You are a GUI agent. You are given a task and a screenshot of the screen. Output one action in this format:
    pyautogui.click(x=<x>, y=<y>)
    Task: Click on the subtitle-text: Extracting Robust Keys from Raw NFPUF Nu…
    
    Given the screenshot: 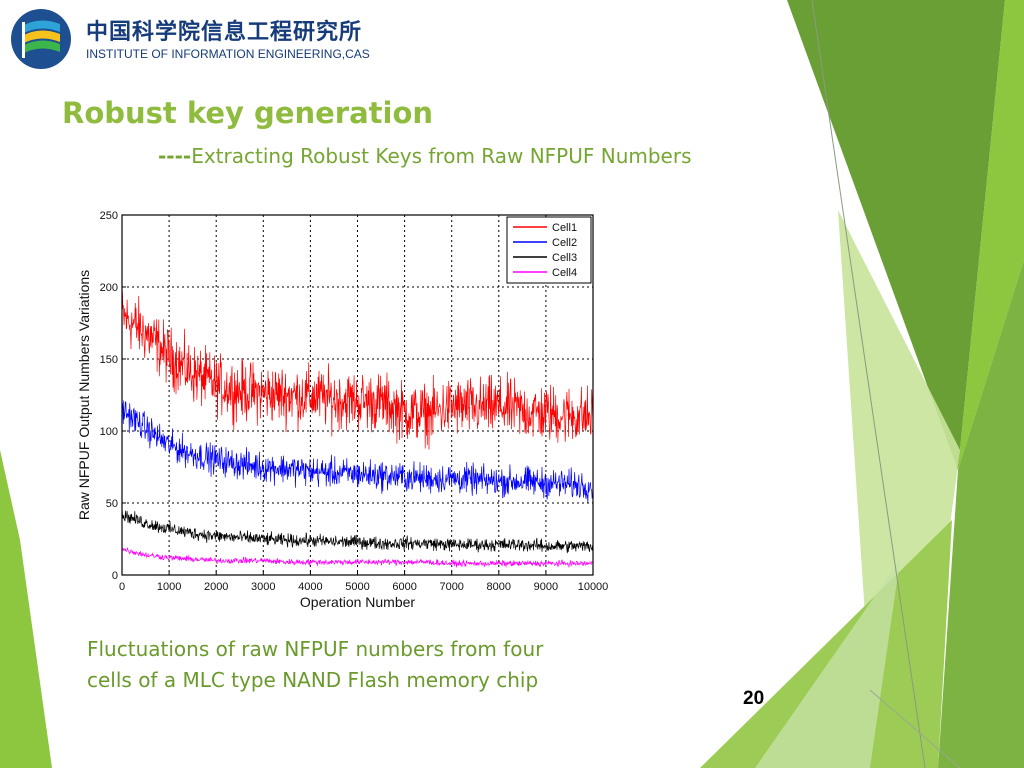 What is the action you would take?
    pyautogui.click(x=441, y=156)
    